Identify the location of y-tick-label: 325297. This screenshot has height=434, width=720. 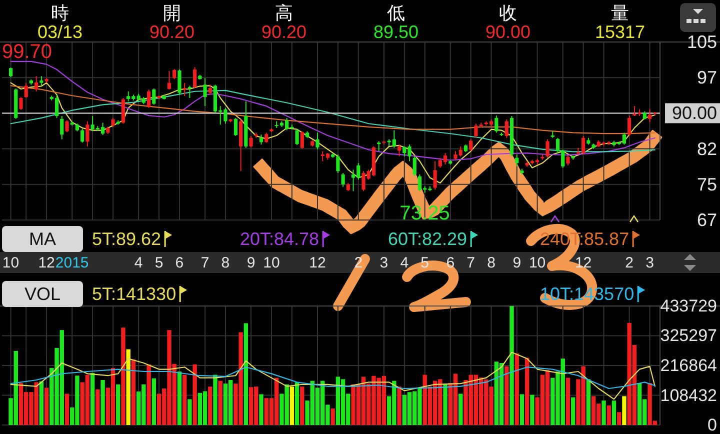
(688, 336).